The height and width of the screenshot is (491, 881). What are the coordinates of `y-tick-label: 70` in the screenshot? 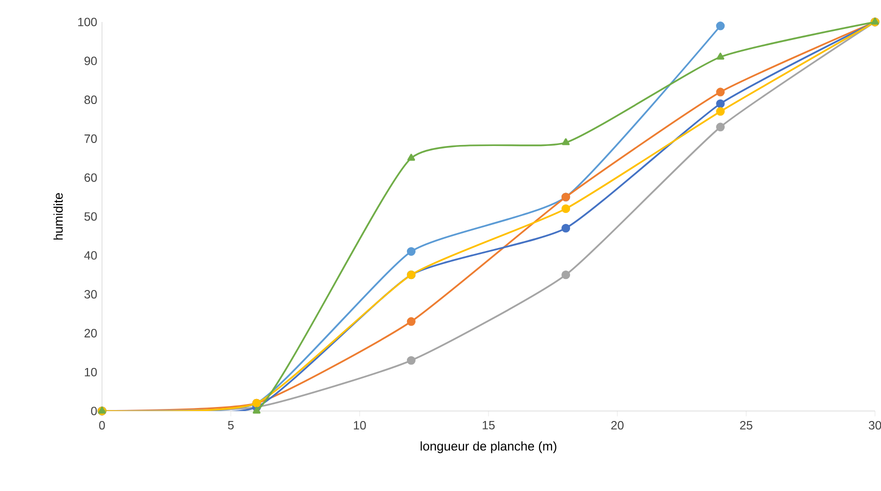 It's located at (90, 138).